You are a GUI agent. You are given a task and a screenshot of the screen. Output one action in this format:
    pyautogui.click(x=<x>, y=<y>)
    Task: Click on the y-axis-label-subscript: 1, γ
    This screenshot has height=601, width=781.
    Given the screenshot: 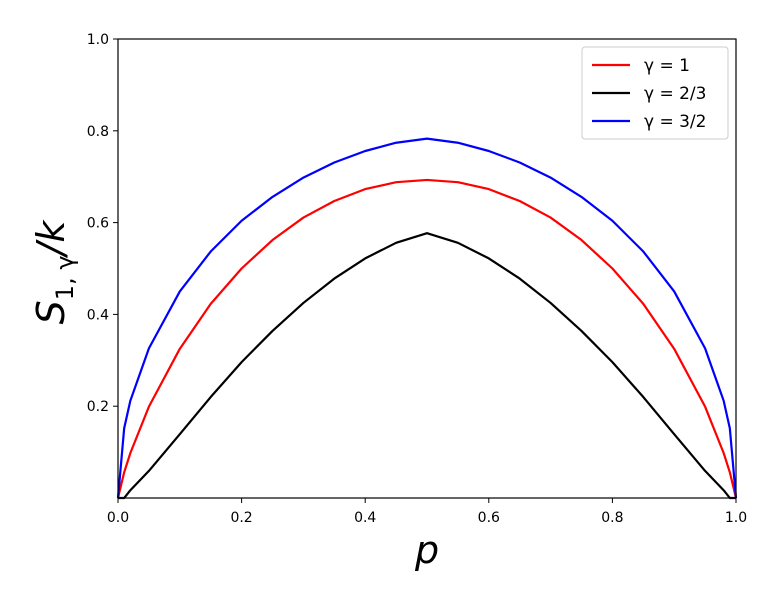 What is the action you would take?
    pyautogui.click(x=65, y=277)
    